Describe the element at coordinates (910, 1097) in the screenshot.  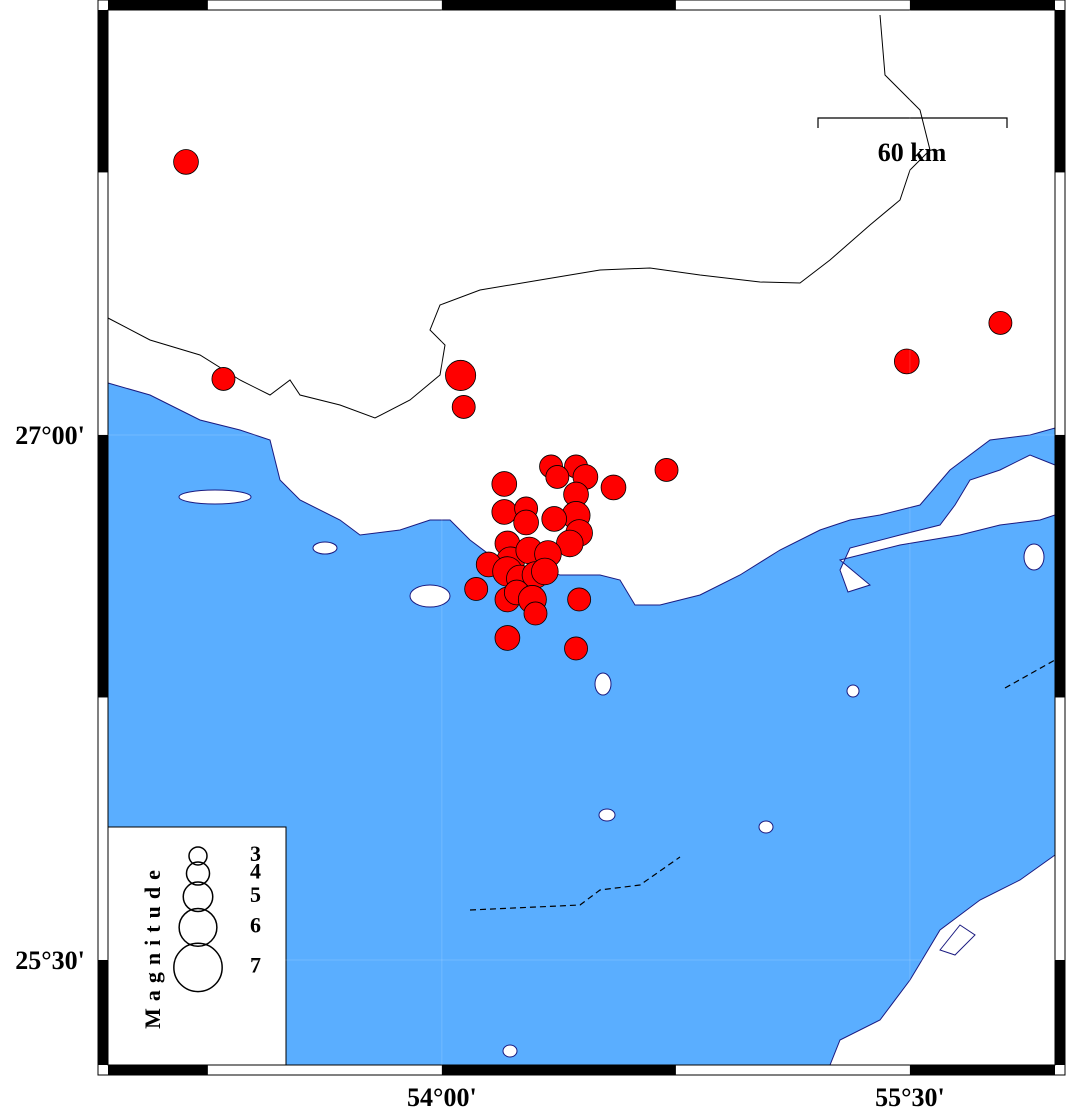
I see `lon-tick-label: 55°30'` at that location.